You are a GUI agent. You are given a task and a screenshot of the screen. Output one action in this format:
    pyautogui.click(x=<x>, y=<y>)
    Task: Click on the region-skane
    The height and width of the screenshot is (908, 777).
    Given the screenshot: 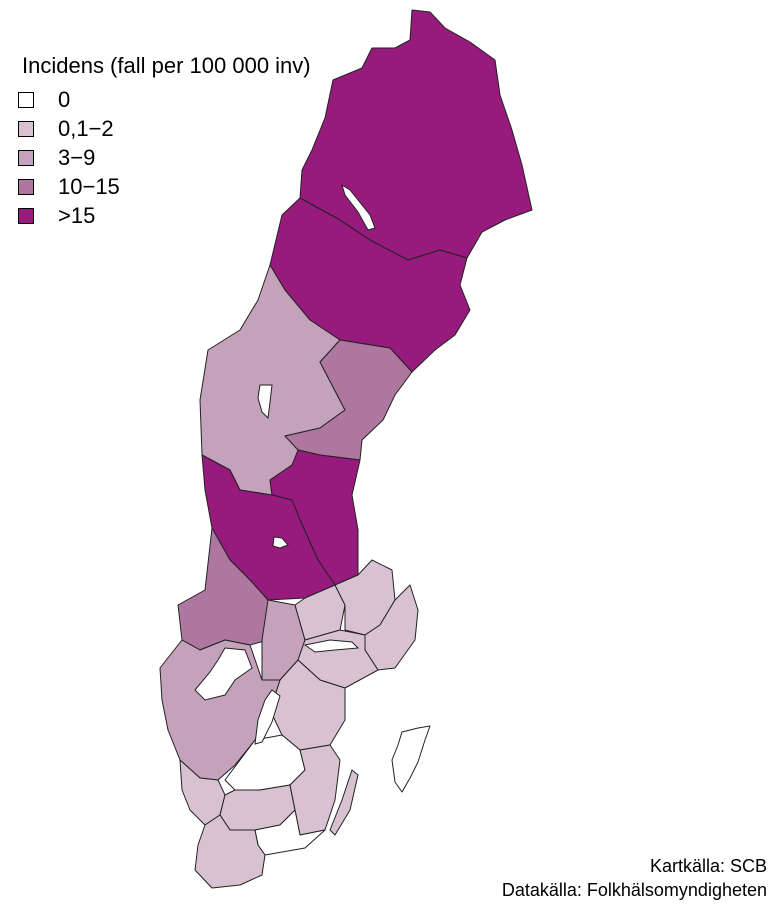 What is the action you would take?
    pyautogui.click(x=230, y=851)
    